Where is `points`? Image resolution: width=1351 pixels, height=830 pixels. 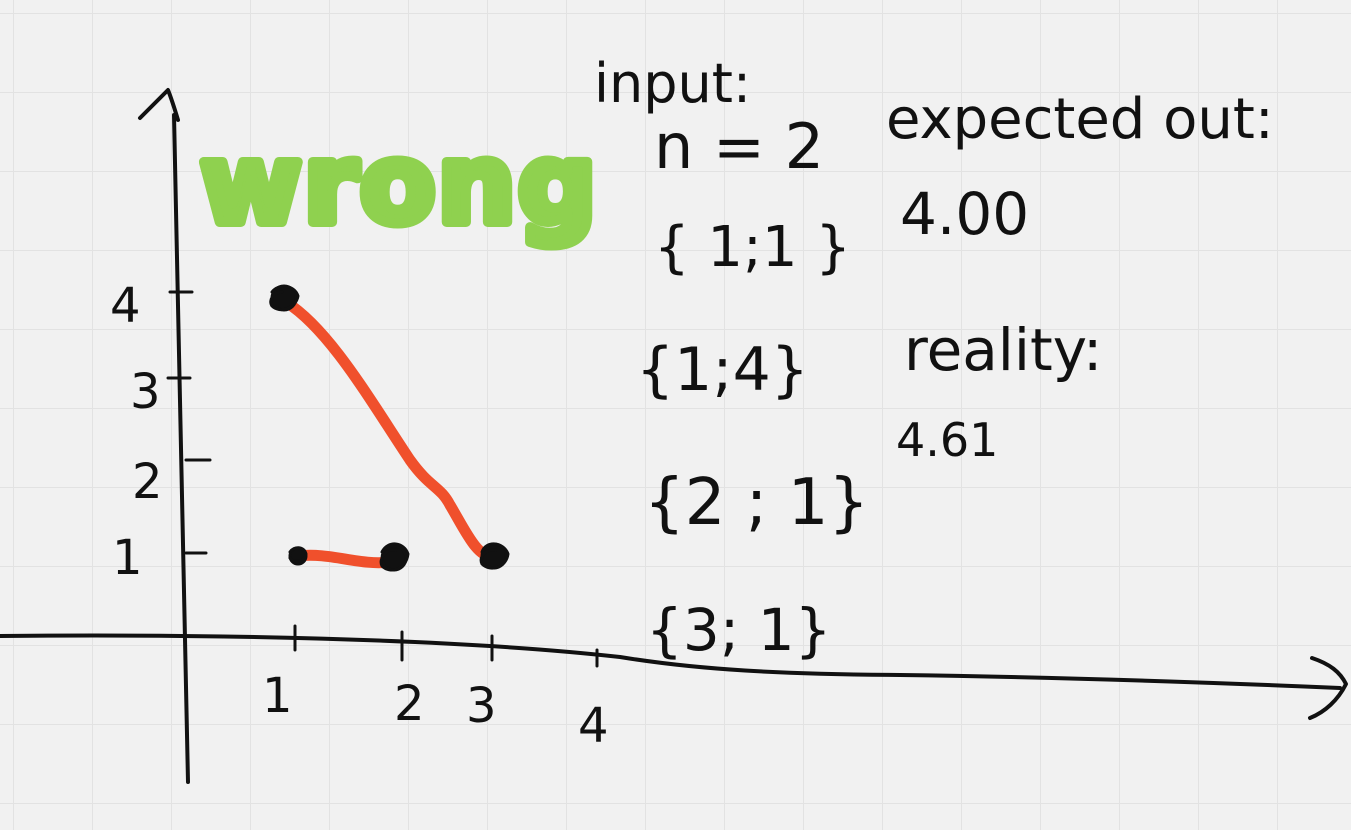
points is located at coordinates (389, 428).